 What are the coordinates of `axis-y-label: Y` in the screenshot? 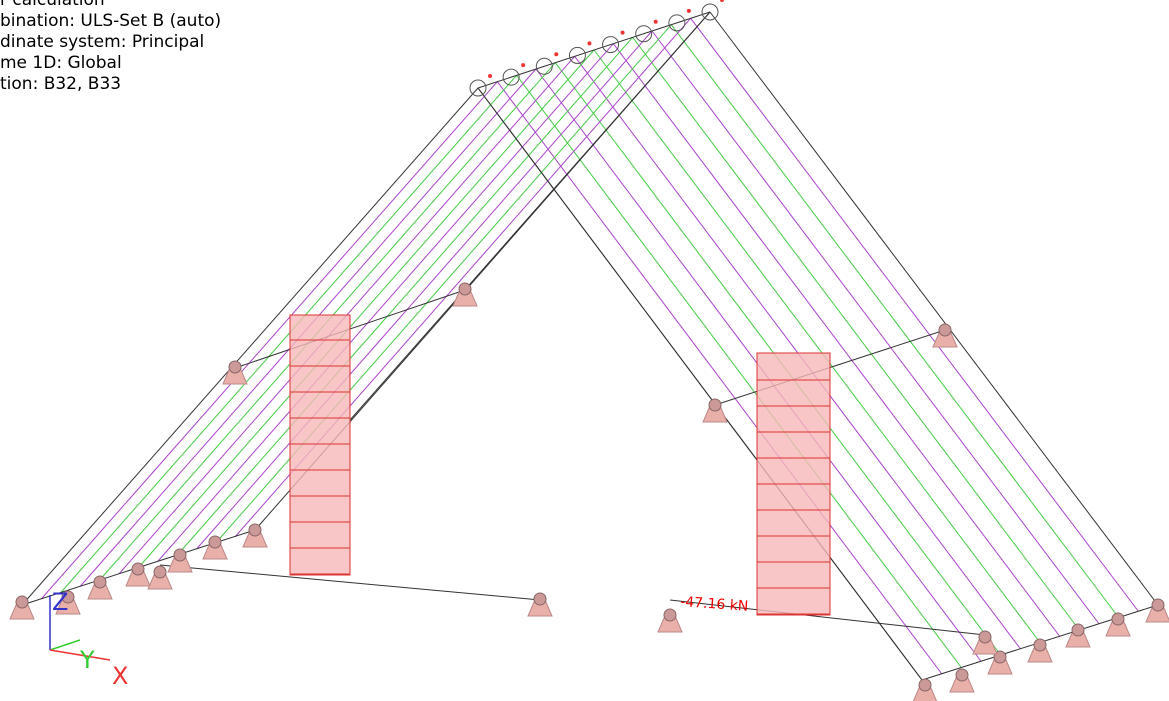 It's located at (87, 660).